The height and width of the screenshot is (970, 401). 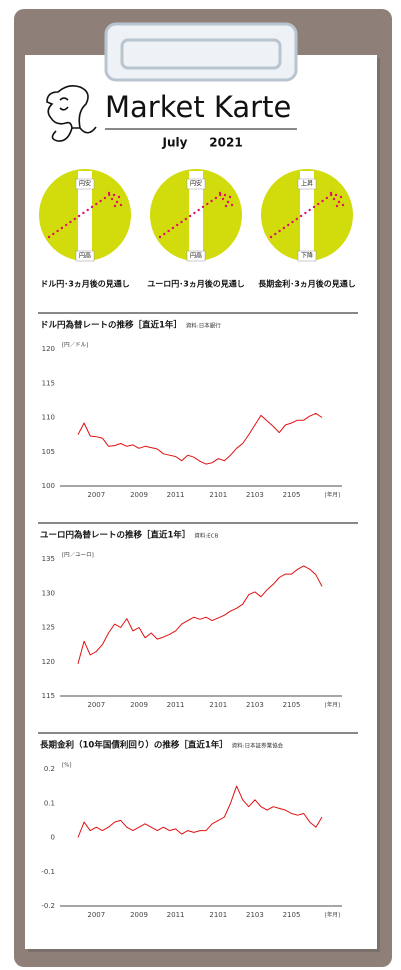 What do you see at coordinates (48, 662) in the screenshot?
I see `y-tick-label: 120` at bounding box center [48, 662].